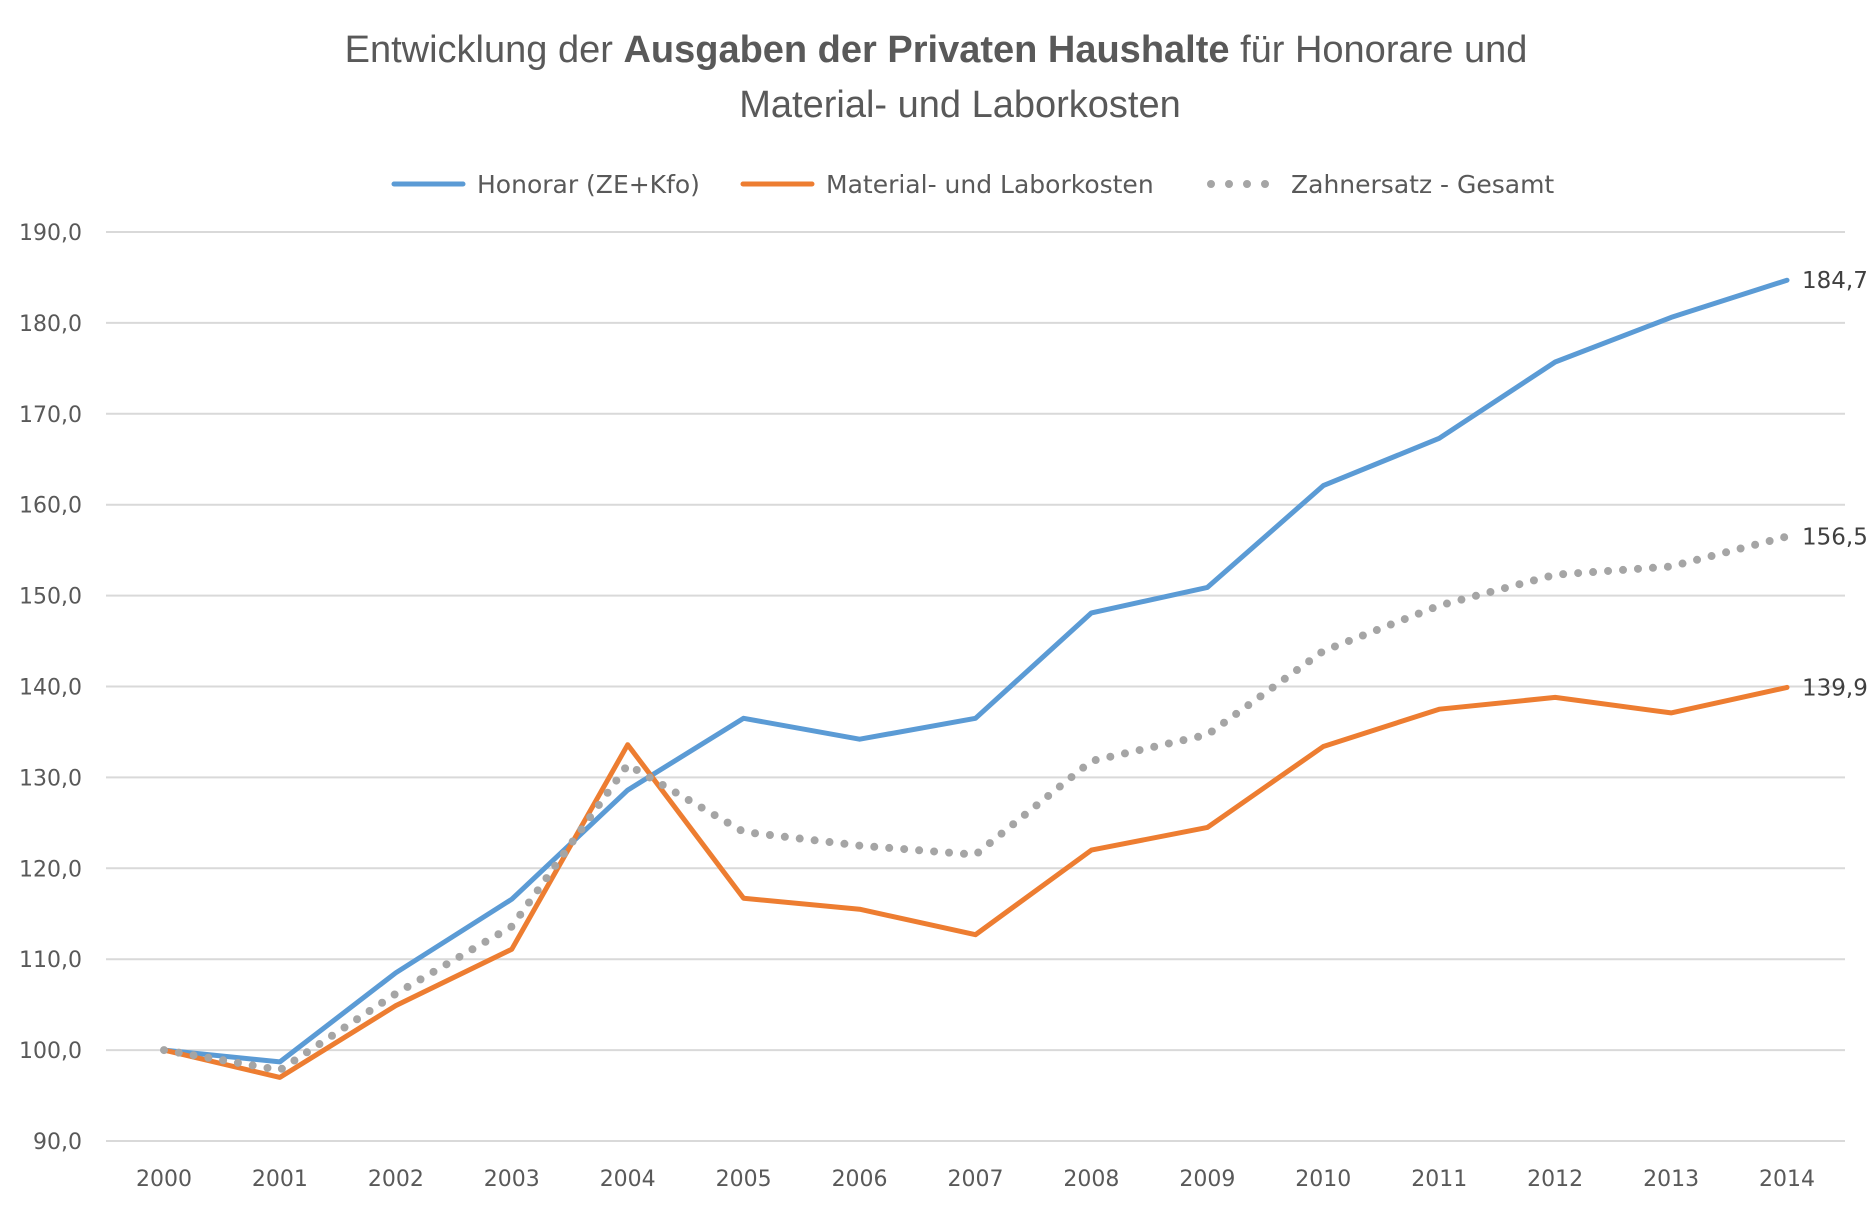 The image size is (1873, 1211). What do you see at coordinates (50, 1051) in the screenshot?
I see `y-tick-label: 100,0` at bounding box center [50, 1051].